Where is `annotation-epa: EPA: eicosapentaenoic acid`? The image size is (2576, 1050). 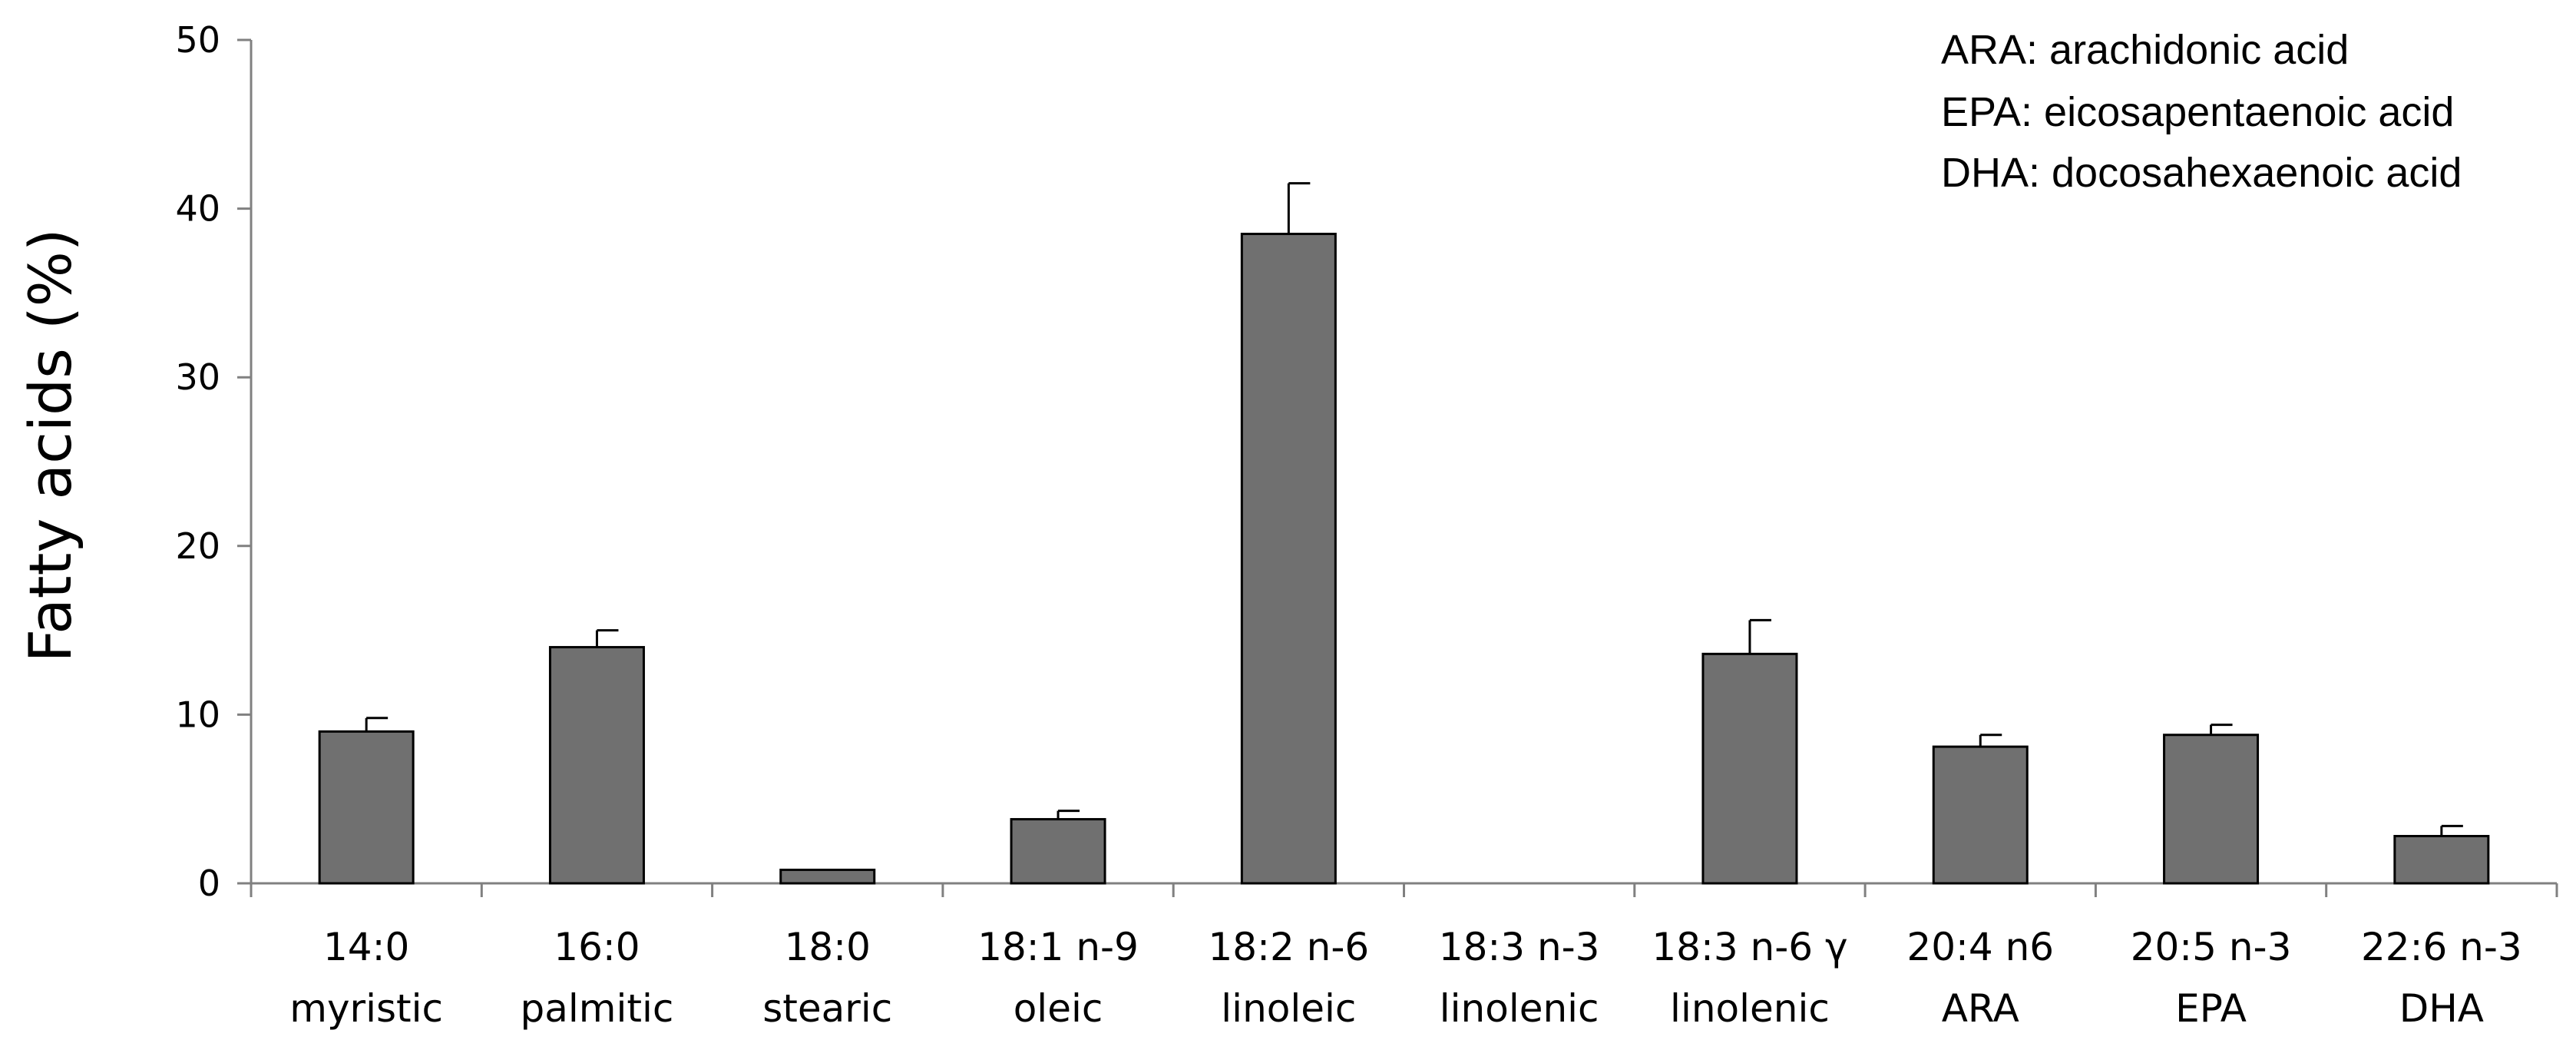
annotation-epa: EPA: eicosapentaenoic acid is located at coordinates (2197, 112).